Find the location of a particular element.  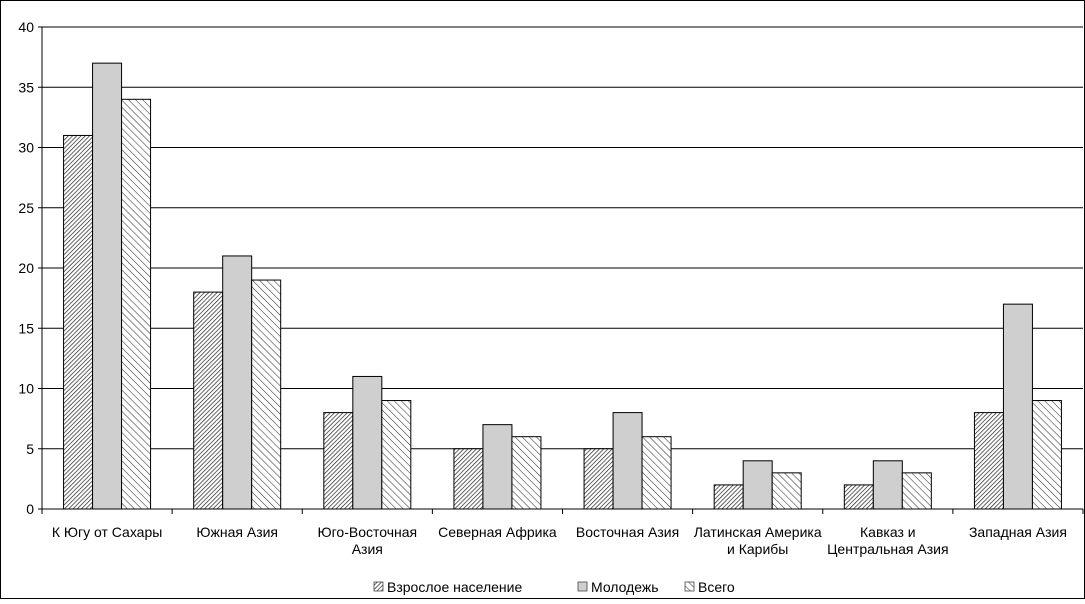

y-tick-label: 5 is located at coordinates (30, 449).